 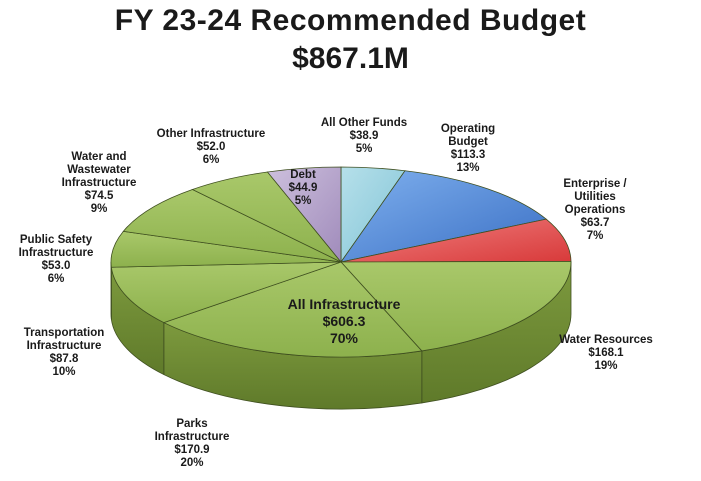 I want to click on slice-label-line: $74.5, so click(x=99, y=196).